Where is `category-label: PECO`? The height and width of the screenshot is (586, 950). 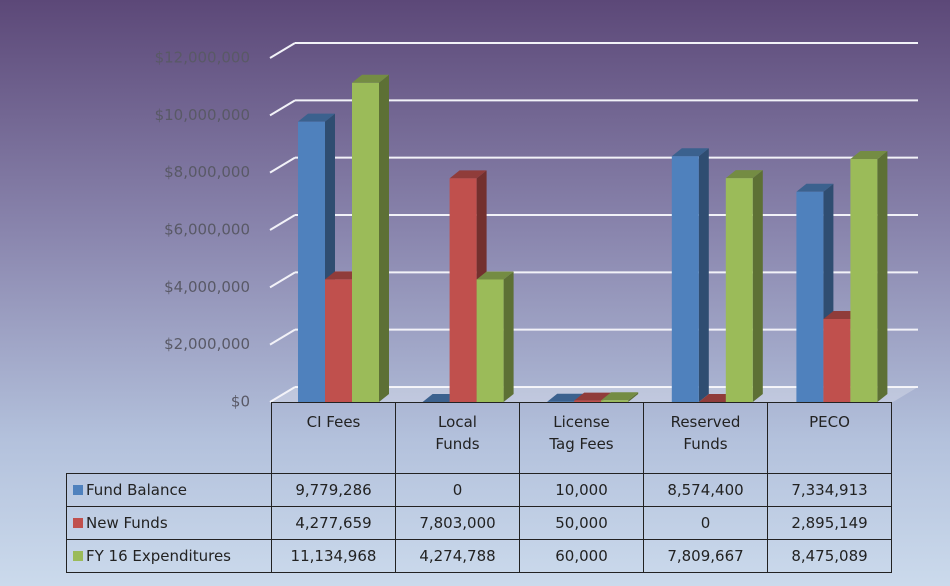 category-label: PECO is located at coordinates (829, 422).